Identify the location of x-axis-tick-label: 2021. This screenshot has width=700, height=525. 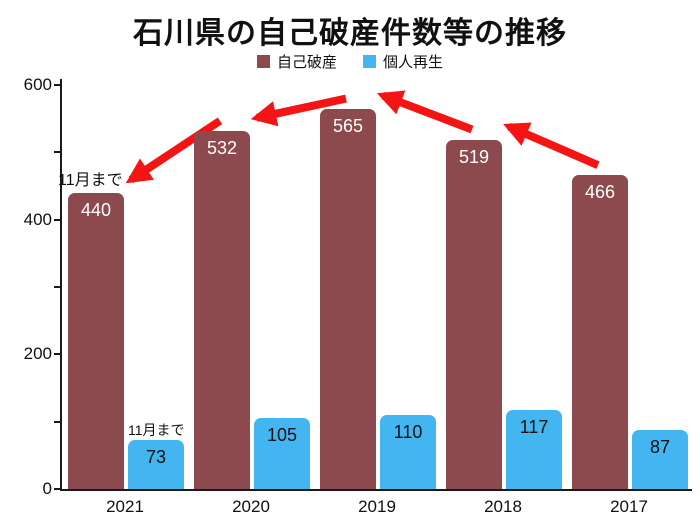
(125, 506).